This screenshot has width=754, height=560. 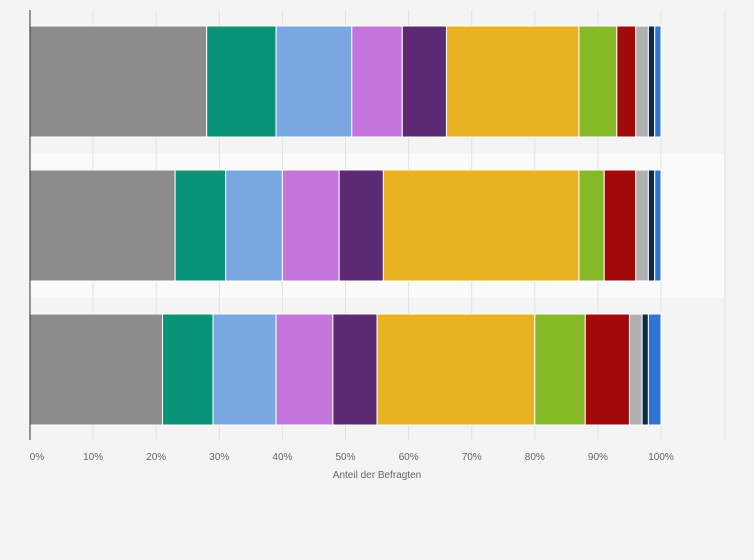 I want to click on x-tick-label: 50%, so click(x=345, y=457).